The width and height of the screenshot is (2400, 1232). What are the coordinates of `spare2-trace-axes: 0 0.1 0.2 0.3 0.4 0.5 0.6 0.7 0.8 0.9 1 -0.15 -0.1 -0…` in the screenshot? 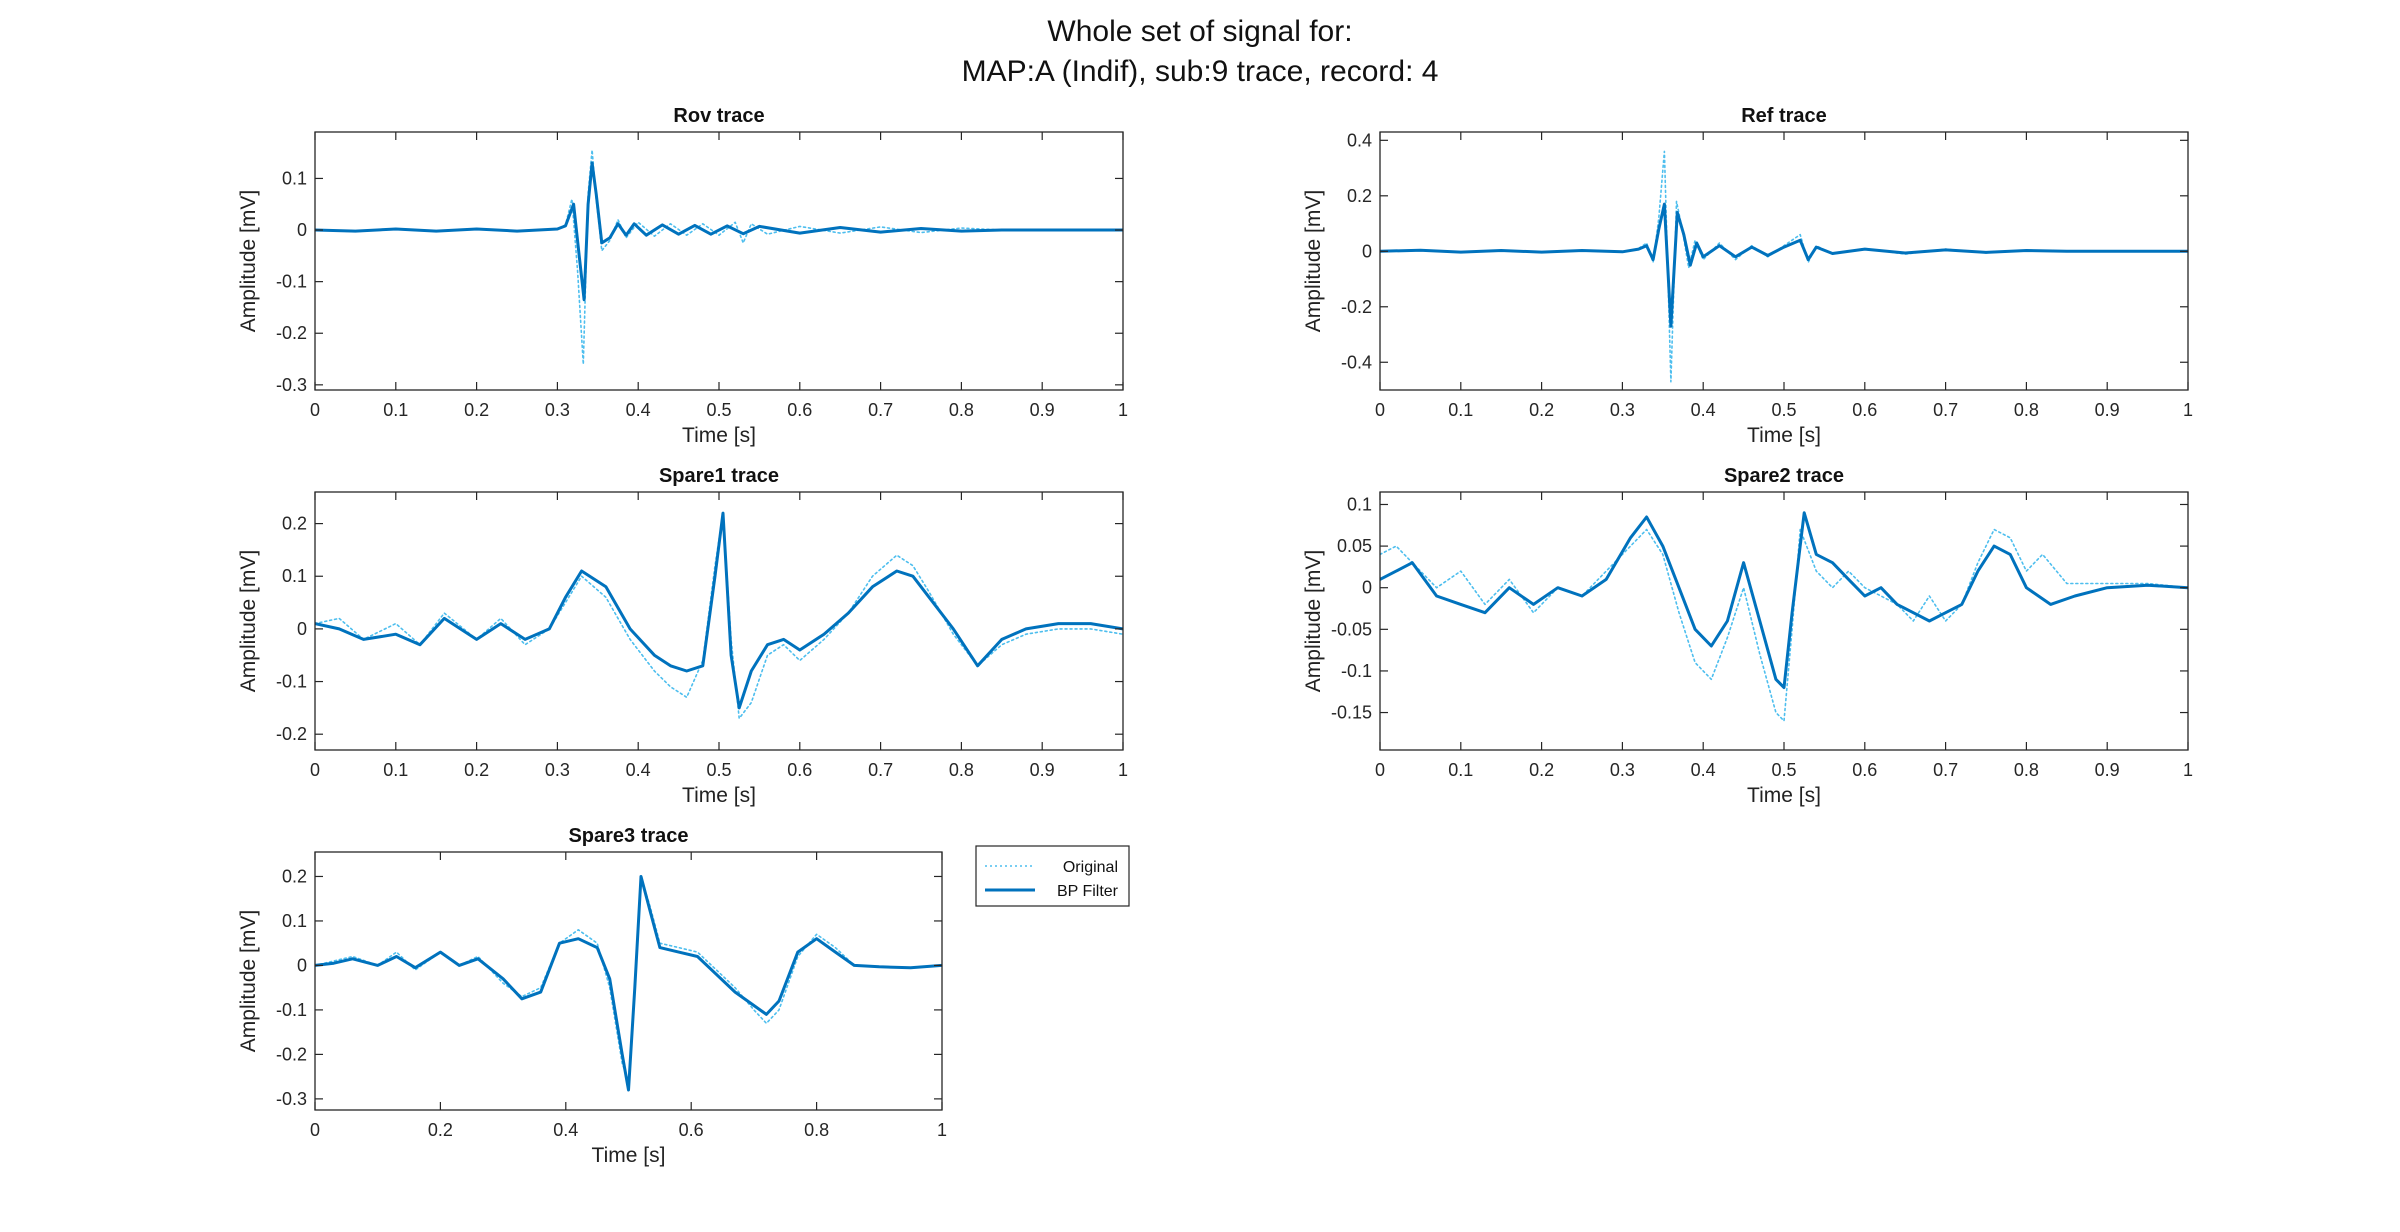 It's located at (1747, 636).